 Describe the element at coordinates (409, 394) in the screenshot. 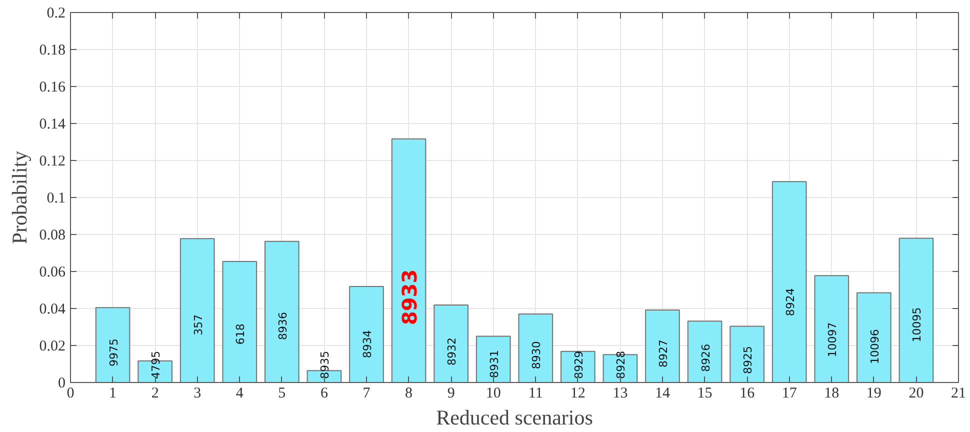

I see `x-tick-label: 8` at that location.